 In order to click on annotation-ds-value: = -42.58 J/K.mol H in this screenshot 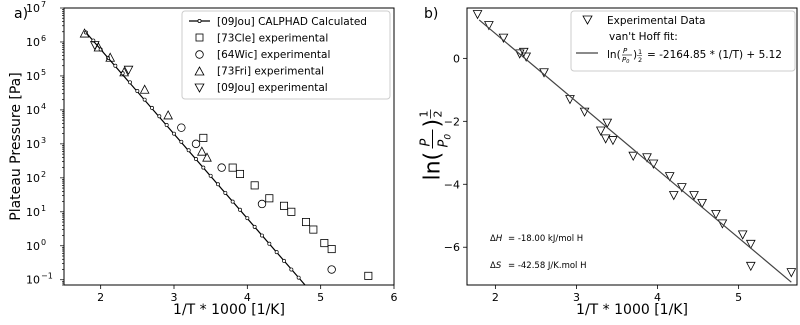, I will do `click(547, 266)`.